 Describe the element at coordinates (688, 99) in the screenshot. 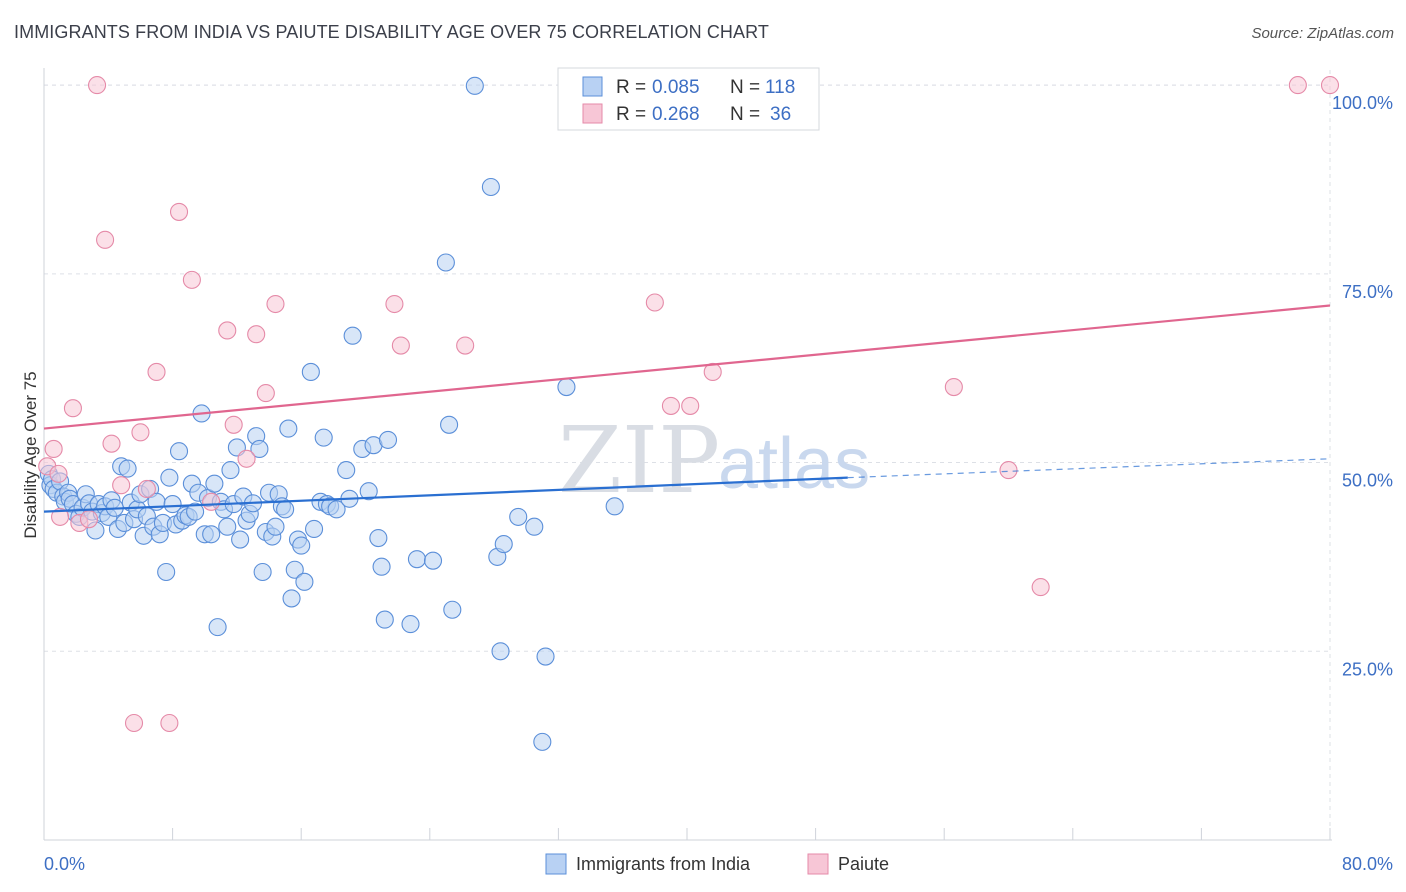

I see `legend-box: R = 0.085 N = 118 R = 0.268 N = 36` at that location.